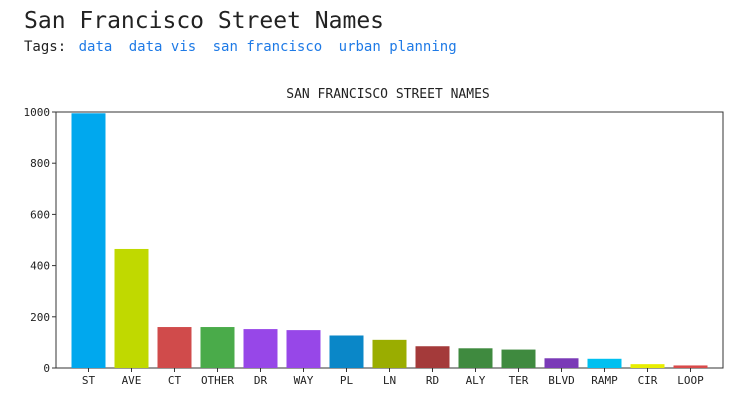 This screenshot has width=731, height=406. What do you see at coordinates (175, 380) in the screenshot?
I see `x-tick-label: CT` at bounding box center [175, 380].